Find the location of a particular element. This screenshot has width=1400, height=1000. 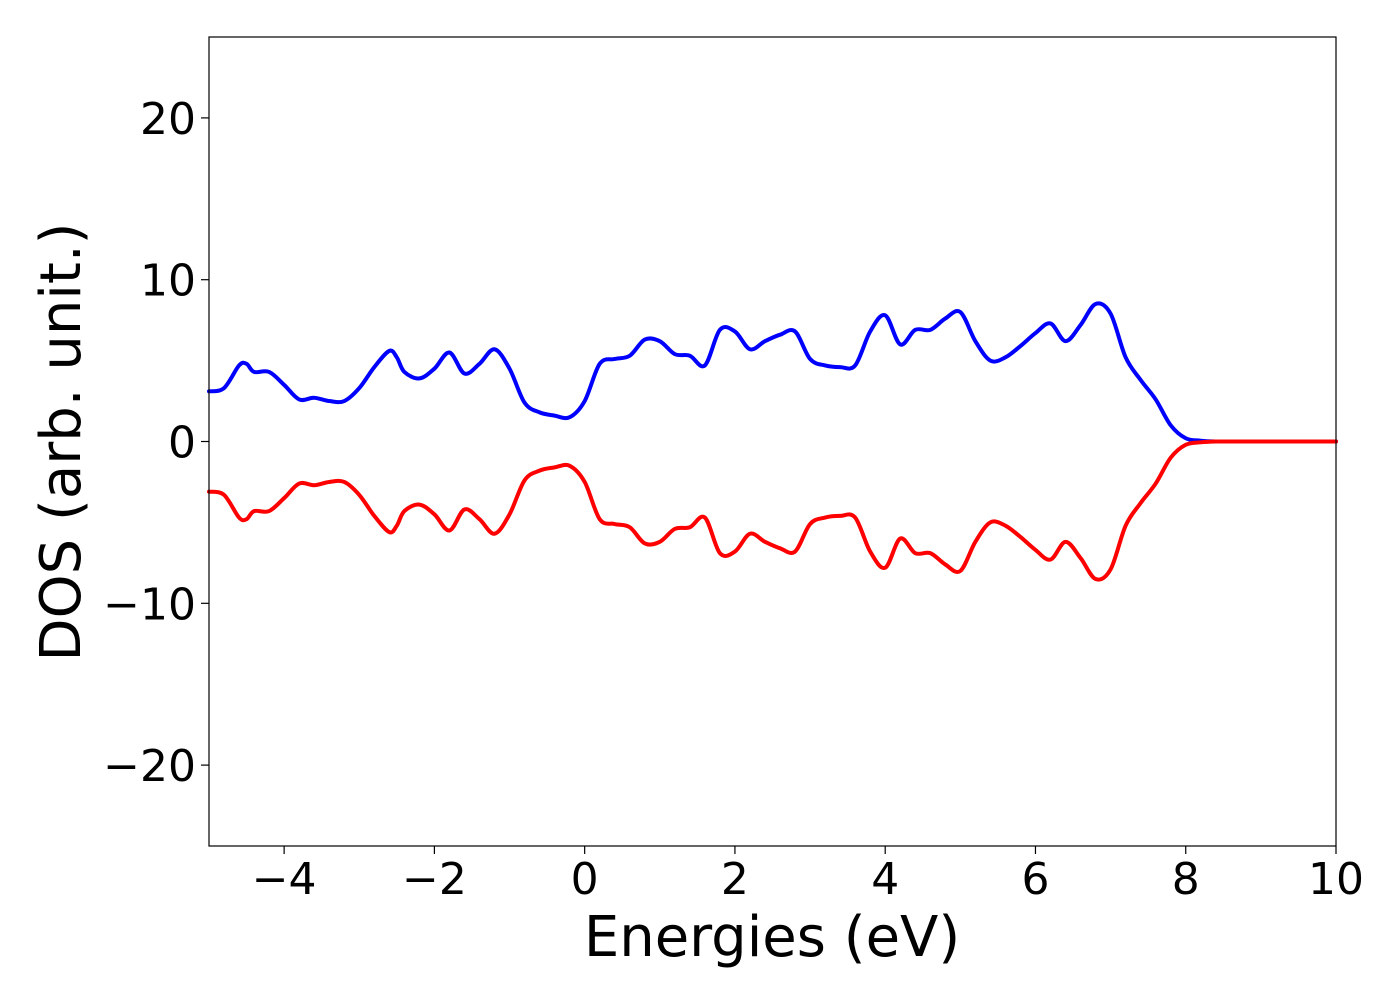

x-tick-label: 2 is located at coordinates (735, 879).